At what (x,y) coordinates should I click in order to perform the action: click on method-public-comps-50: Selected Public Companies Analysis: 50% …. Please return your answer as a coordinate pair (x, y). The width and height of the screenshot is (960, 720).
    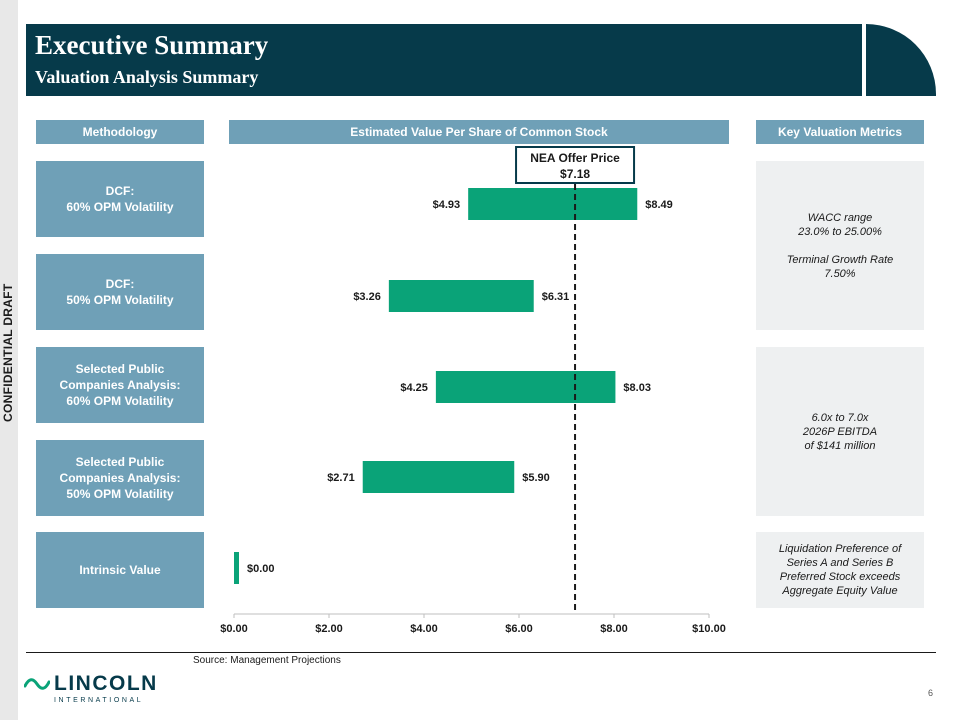
    Looking at the image, I should click on (120, 478).